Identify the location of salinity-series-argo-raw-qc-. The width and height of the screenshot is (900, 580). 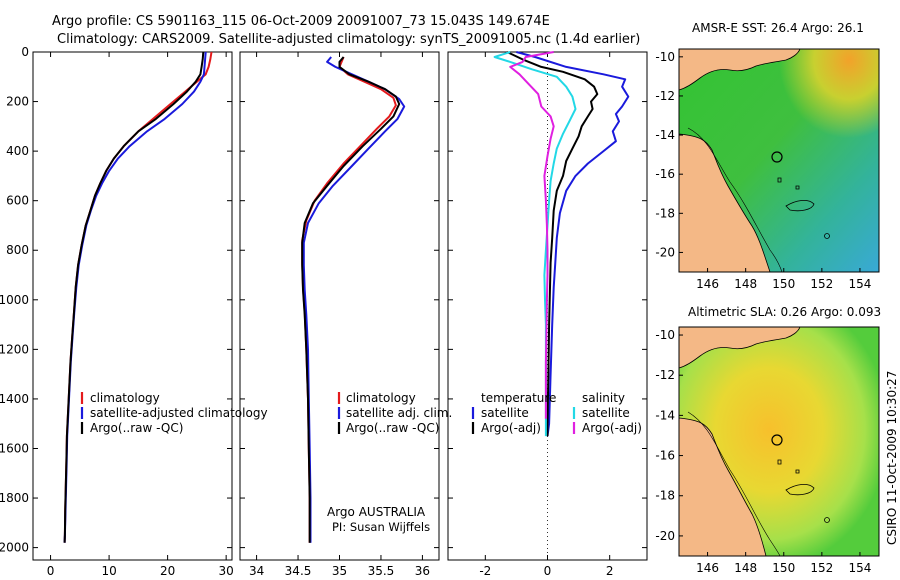
(351, 299).